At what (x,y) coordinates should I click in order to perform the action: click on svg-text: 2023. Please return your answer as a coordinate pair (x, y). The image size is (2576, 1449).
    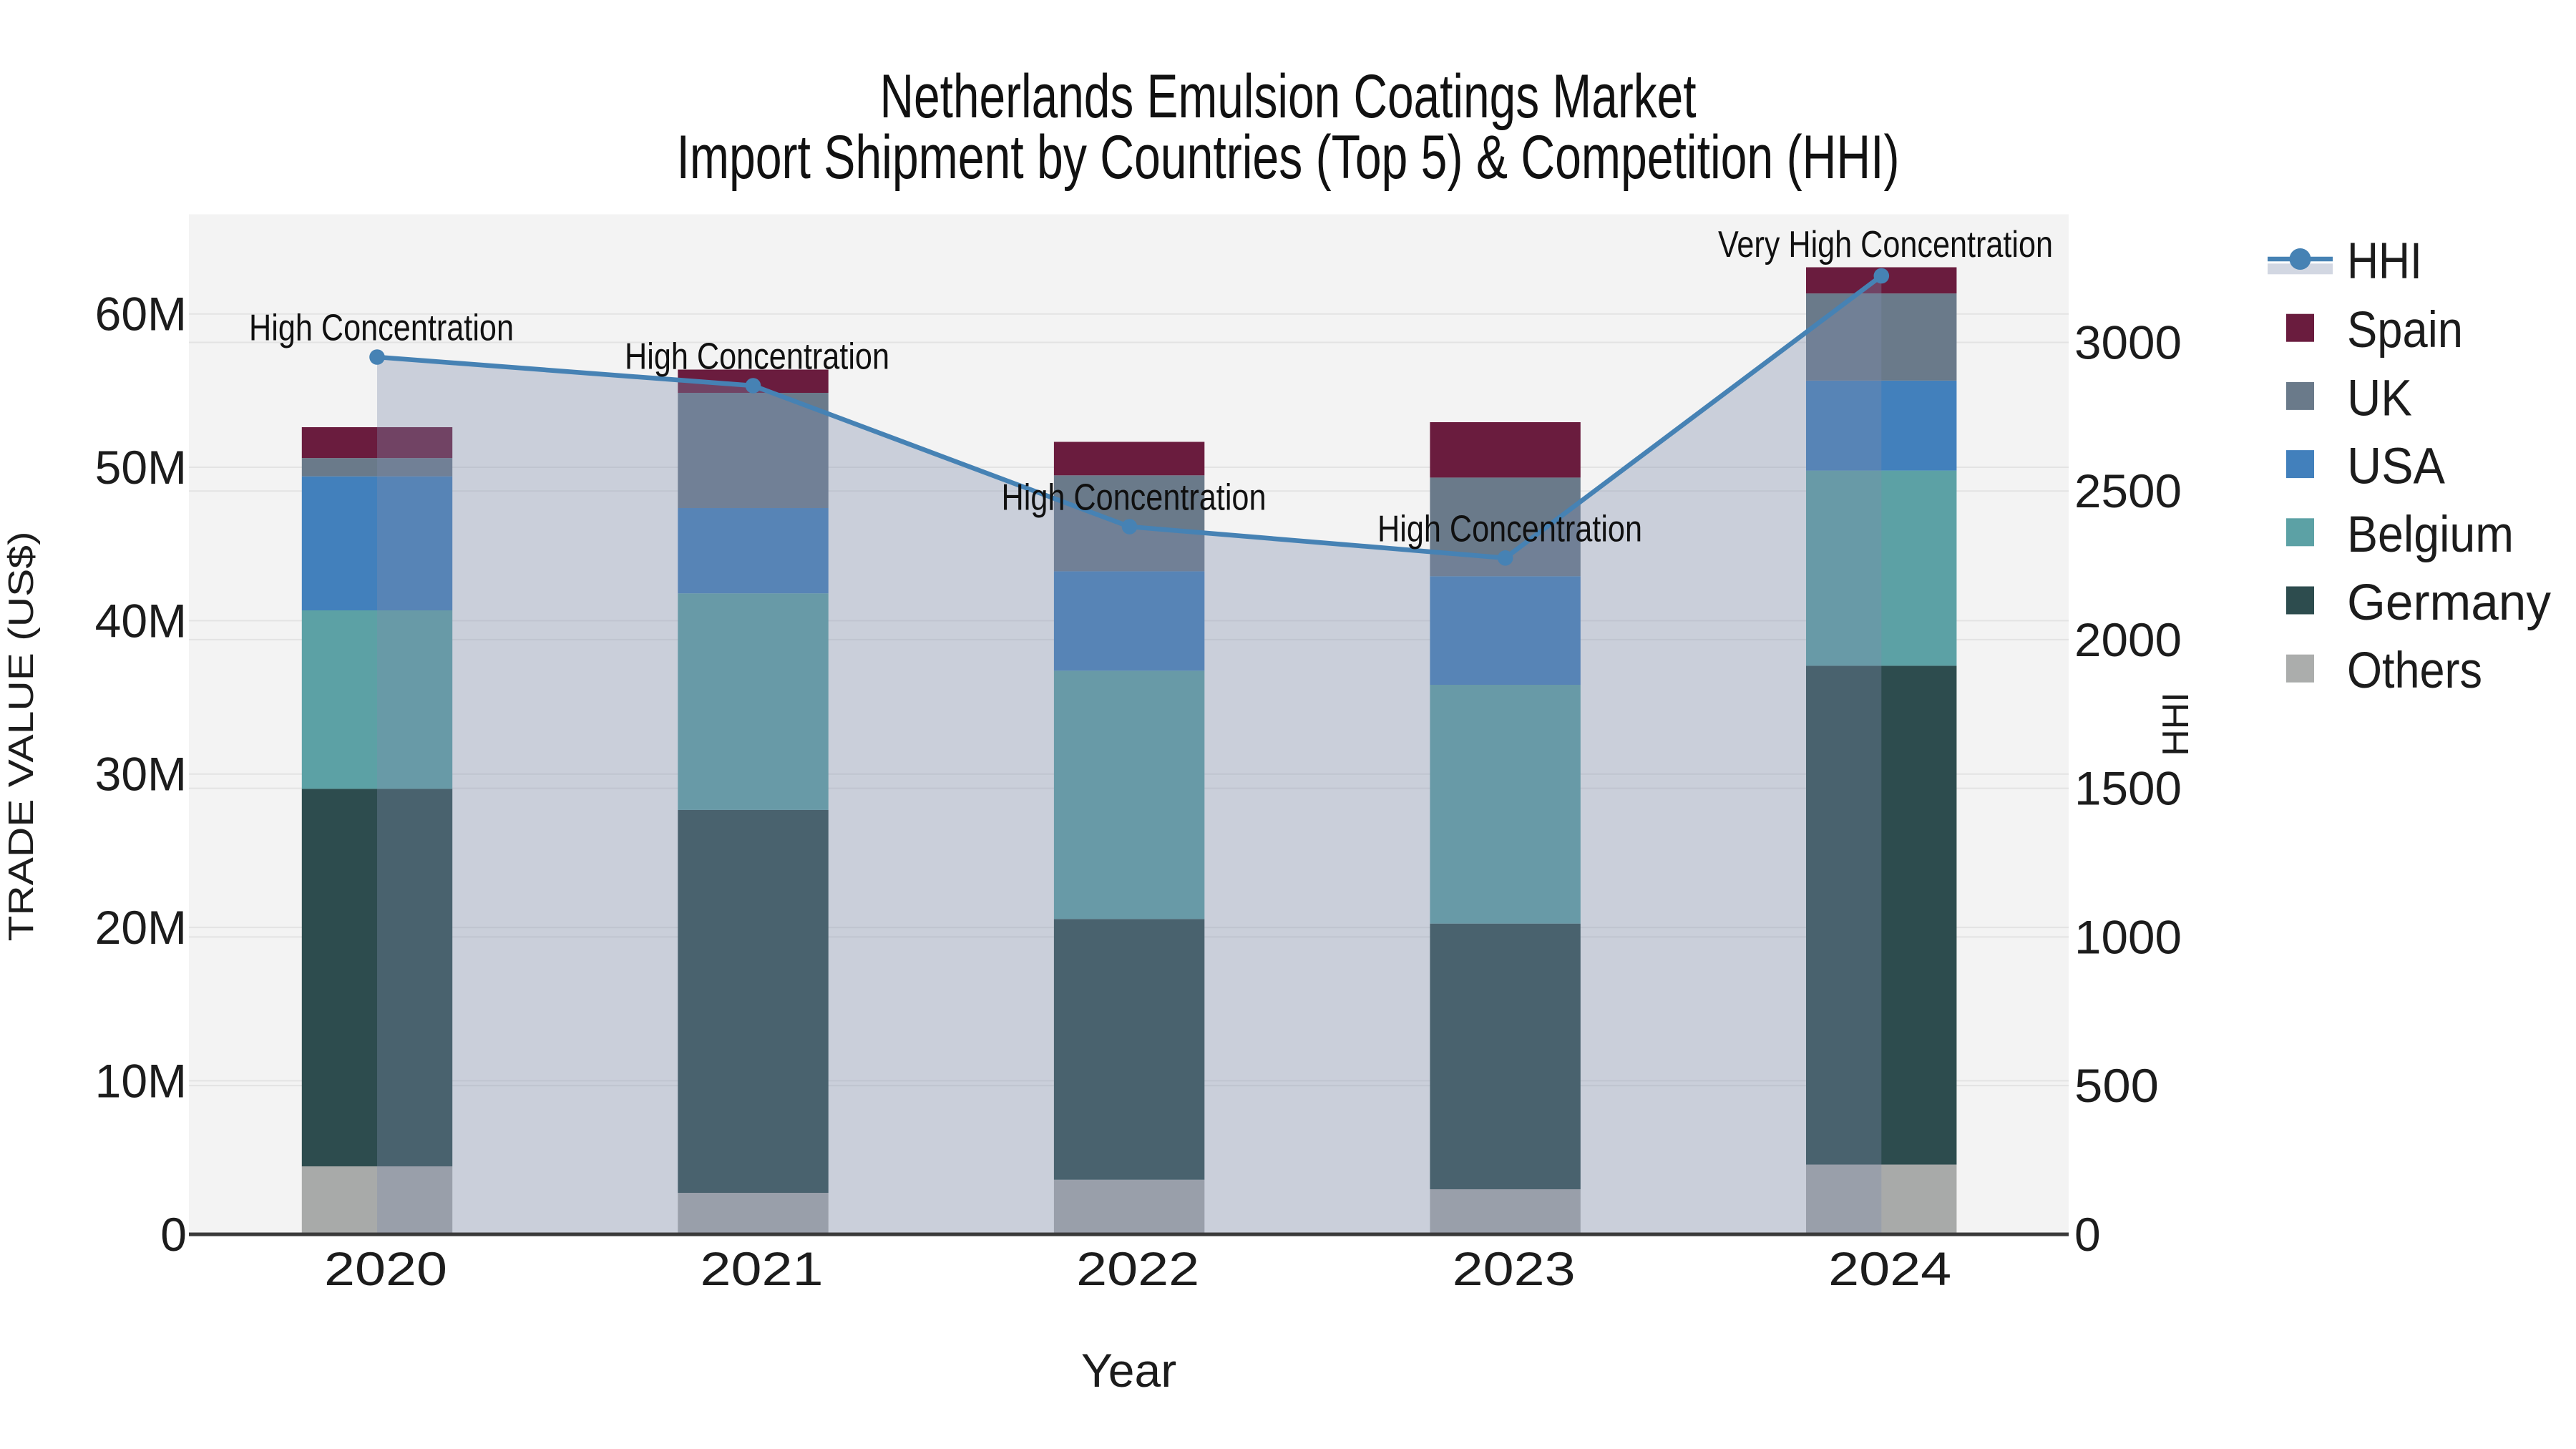
    Looking at the image, I should click on (1514, 1268).